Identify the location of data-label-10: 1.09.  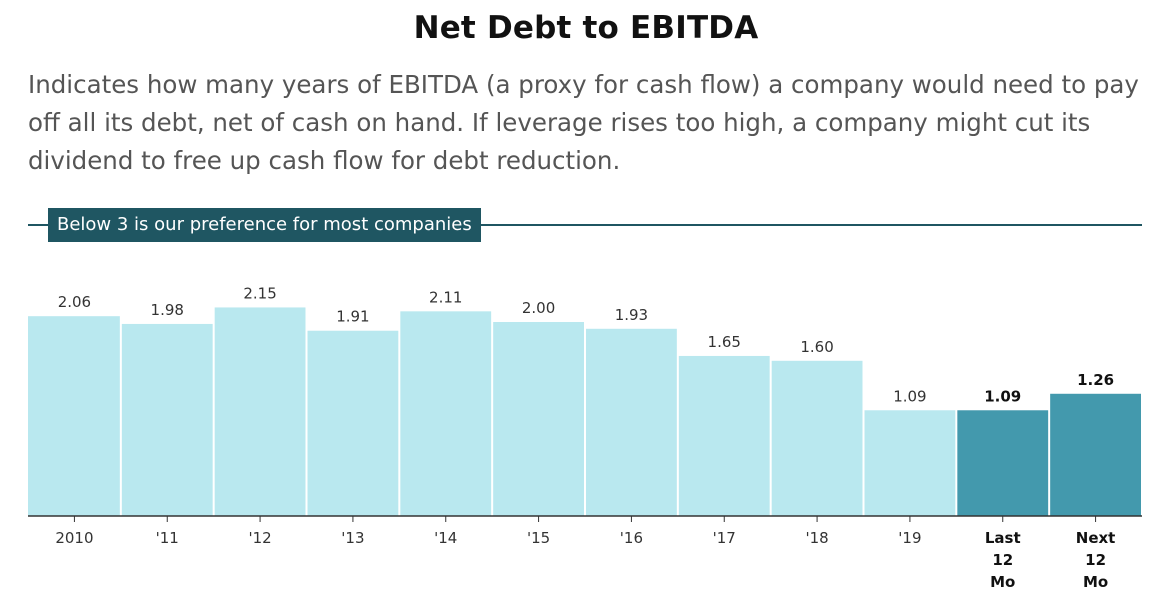
(1002, 396).